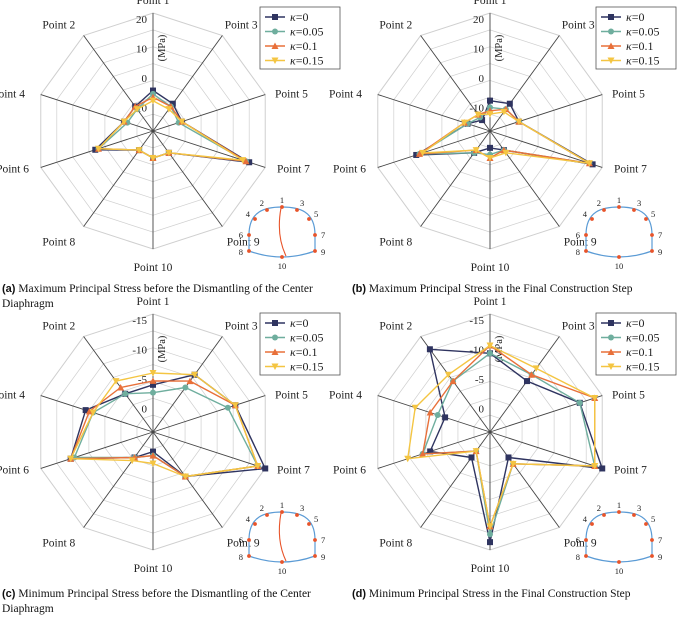 The height and width of the screenshot is (618, 685). What do you see at coordinates (476, 321) in the screenshot?
I see `radial-tick-label: -15` at bounding box center [476, 321].